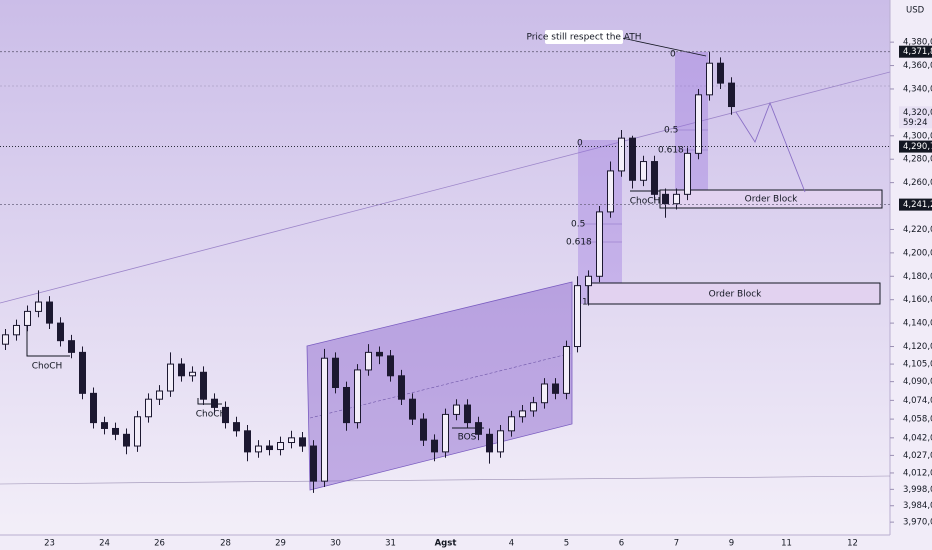 This screenshot has height=550, width=932. What do you see at coordinates (579, 243) in the screenshot?
I see `fib-label: 0.618` at bounding box center [579, 243].